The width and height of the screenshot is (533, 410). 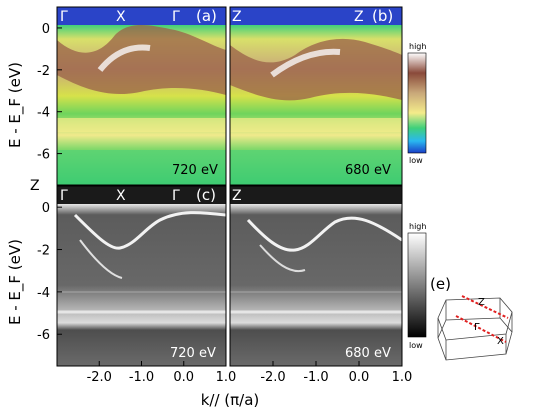 What do you see at coordinates (416, 103) in the screenshot?
I see `colorbar-top: high low` at bounding box center [416, 103].